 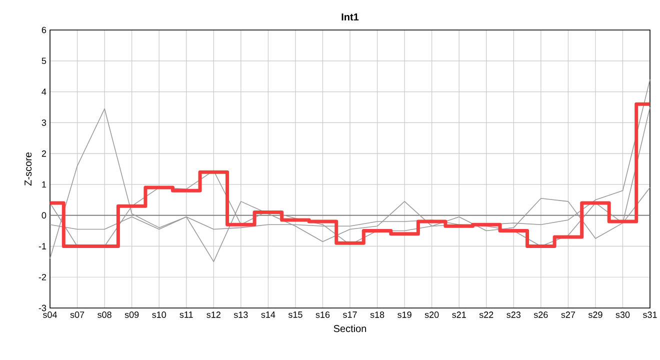 I want to click on y-tick-label: -1, so click(x=42, y=246).